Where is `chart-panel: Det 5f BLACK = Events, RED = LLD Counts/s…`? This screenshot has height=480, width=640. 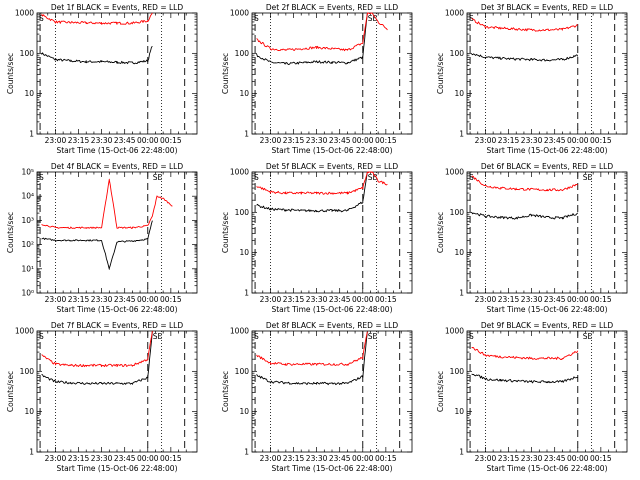
chart-panel: Det 5f BLACK = Events, RED = LLD Counts/s… is located at coordinates (317, 238).